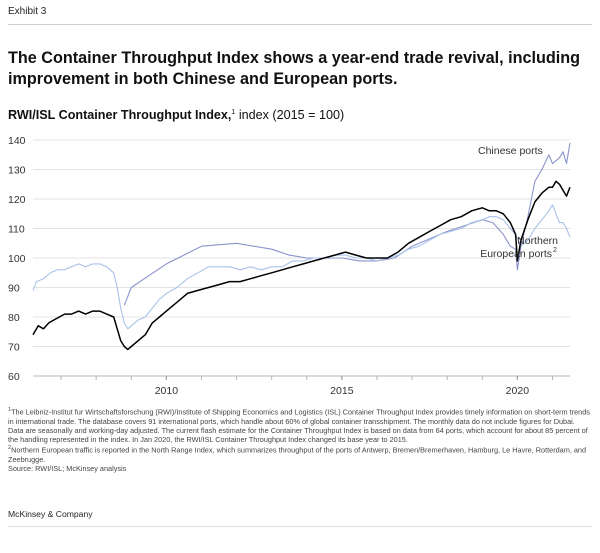 Image resolution: width=600 pixels, height=553 pixels. Describe the element at coordinates (510, 151) in the screenshot. I see `annotation-chinese-ports: Chinese ports` at that location.